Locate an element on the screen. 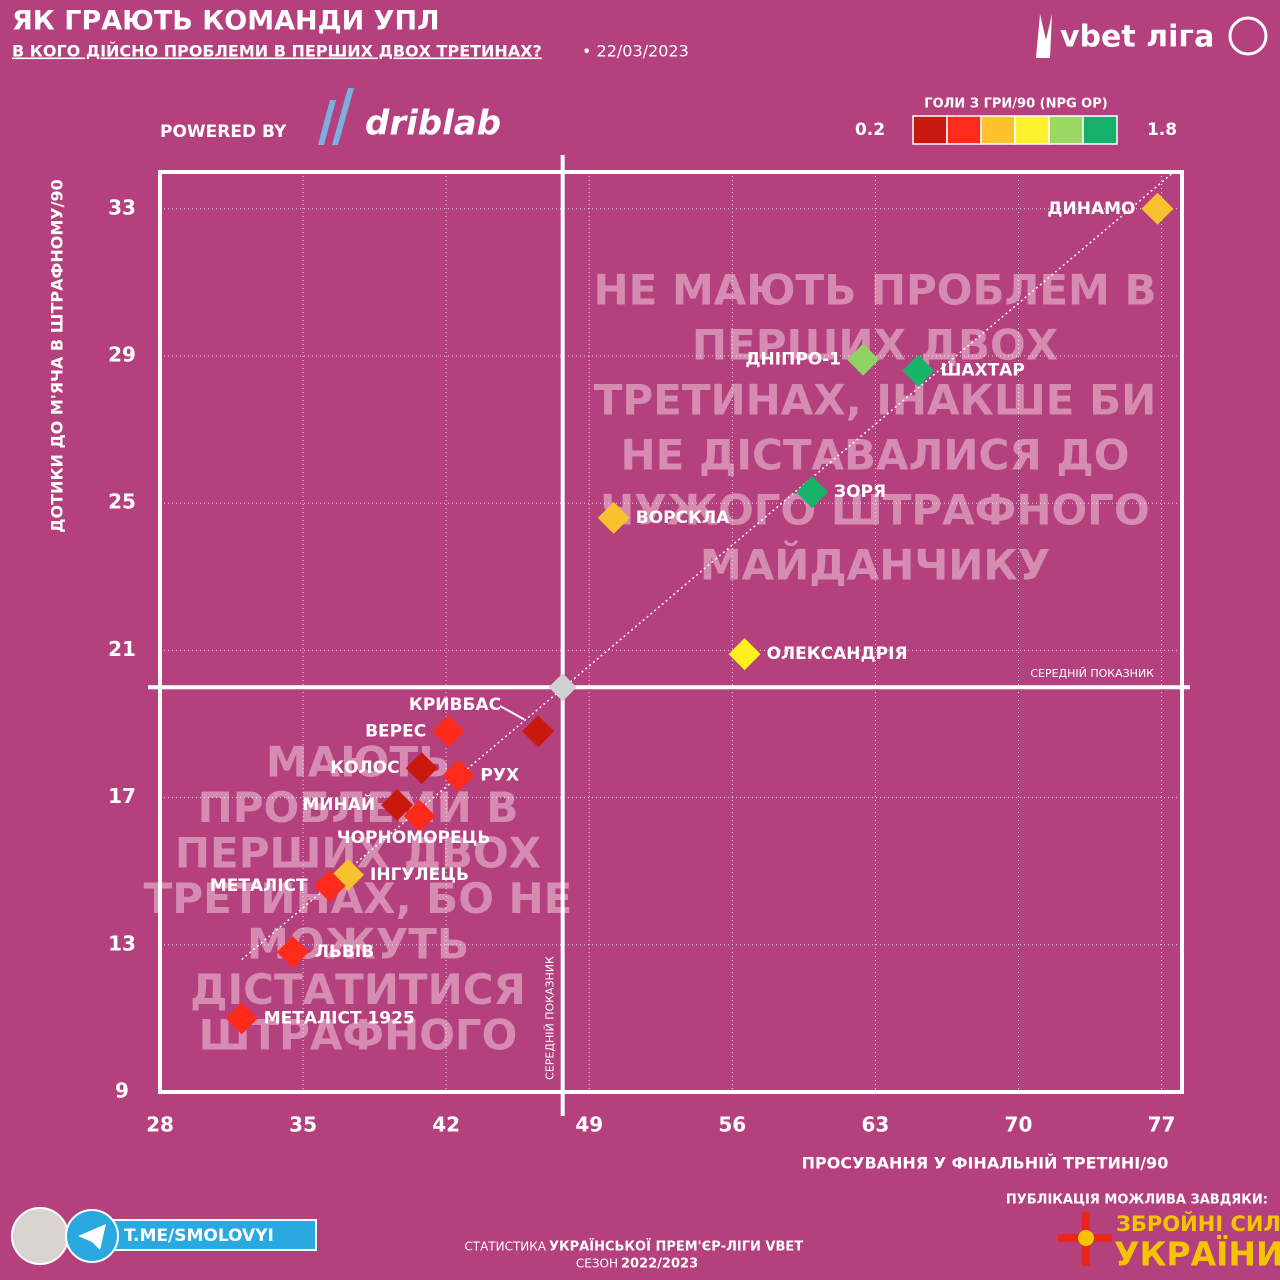 Image resolution: width=1280 pixels, height=1280 pixels. season: 2022/2023 is located at coordinates (659, 1264).